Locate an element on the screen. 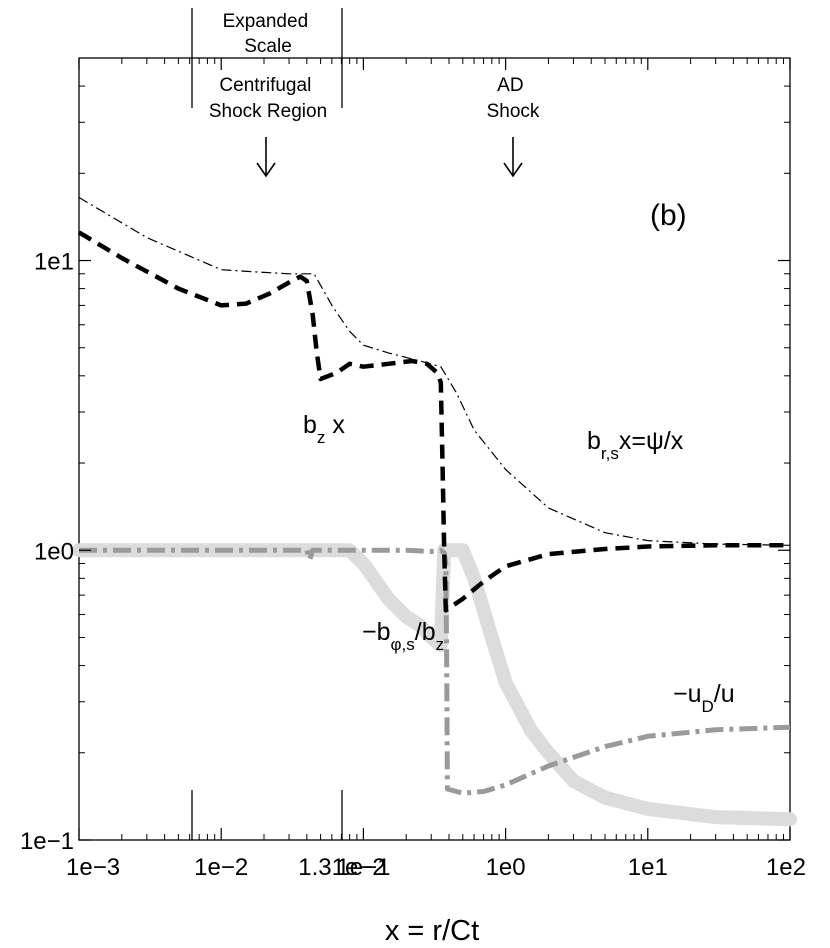  curve-label: −bφ,s/bz is located at coordinates (403, 636).